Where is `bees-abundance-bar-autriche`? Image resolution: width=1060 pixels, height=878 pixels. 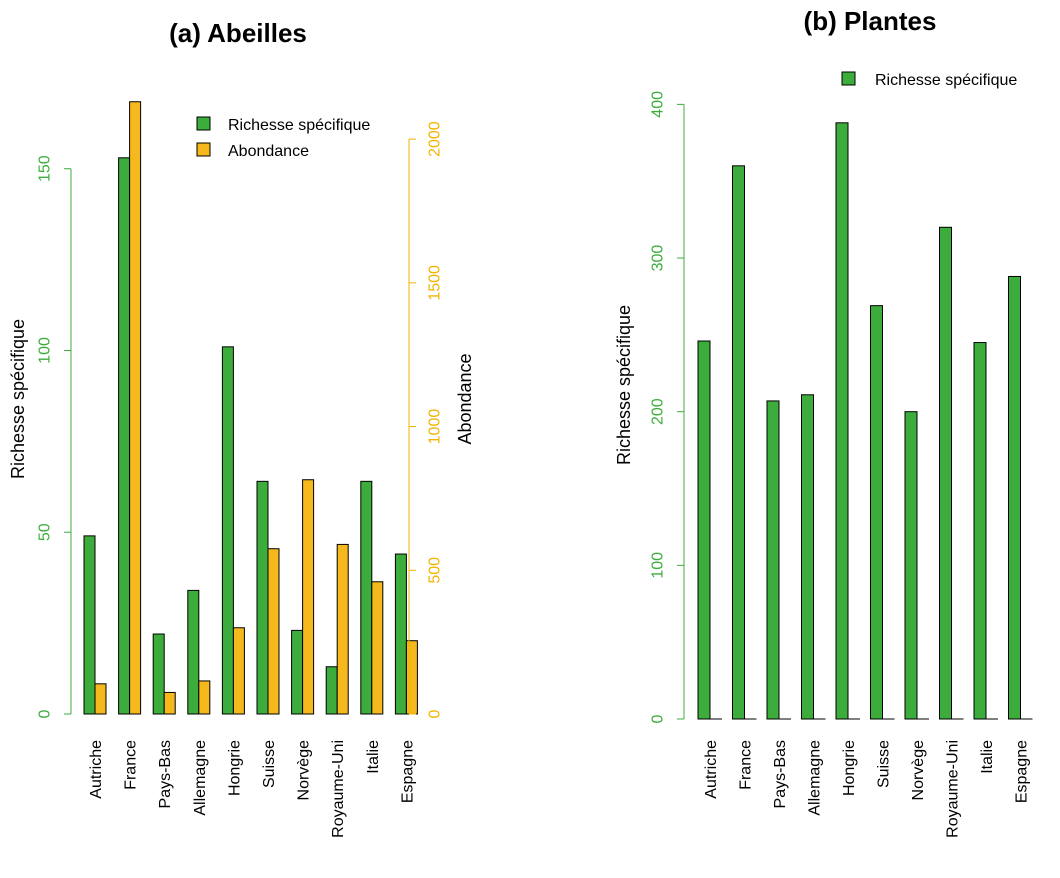
bees-abundance-bar-autriche is located at coordinates (100, 699).